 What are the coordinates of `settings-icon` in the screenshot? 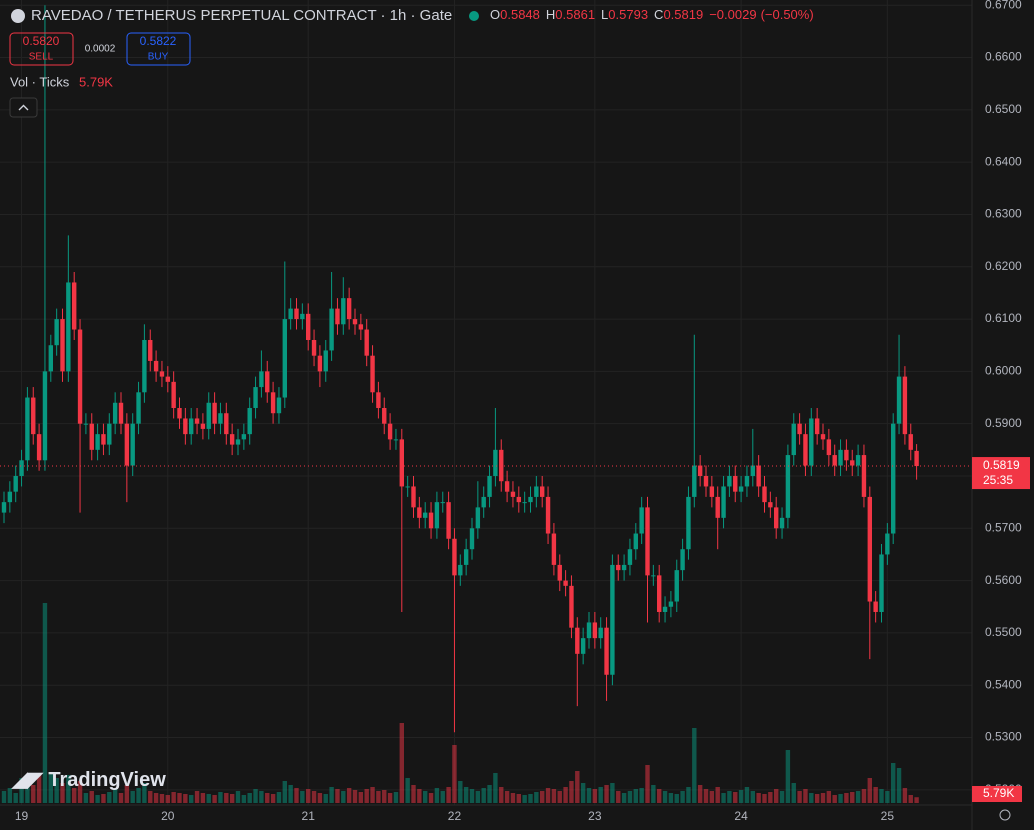 It's located at (1005, 815).